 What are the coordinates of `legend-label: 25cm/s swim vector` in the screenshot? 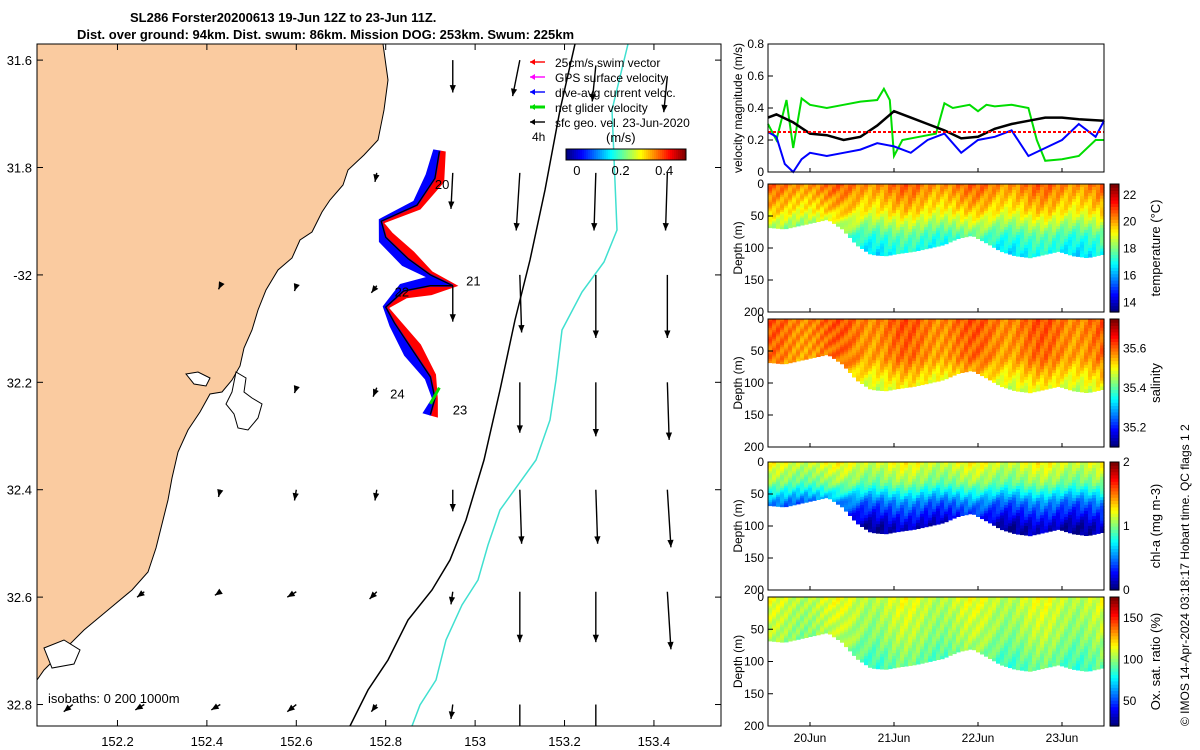 It's located at (607, 63).